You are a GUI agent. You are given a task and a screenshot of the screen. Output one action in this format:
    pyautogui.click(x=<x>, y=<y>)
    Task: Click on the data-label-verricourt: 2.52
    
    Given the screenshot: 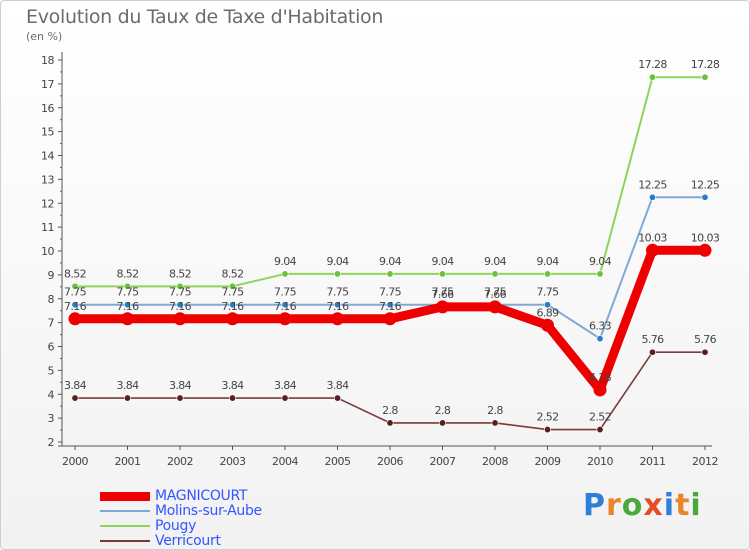 What is the action you would take?
    pyautogui.click(x=547, y=417)
    